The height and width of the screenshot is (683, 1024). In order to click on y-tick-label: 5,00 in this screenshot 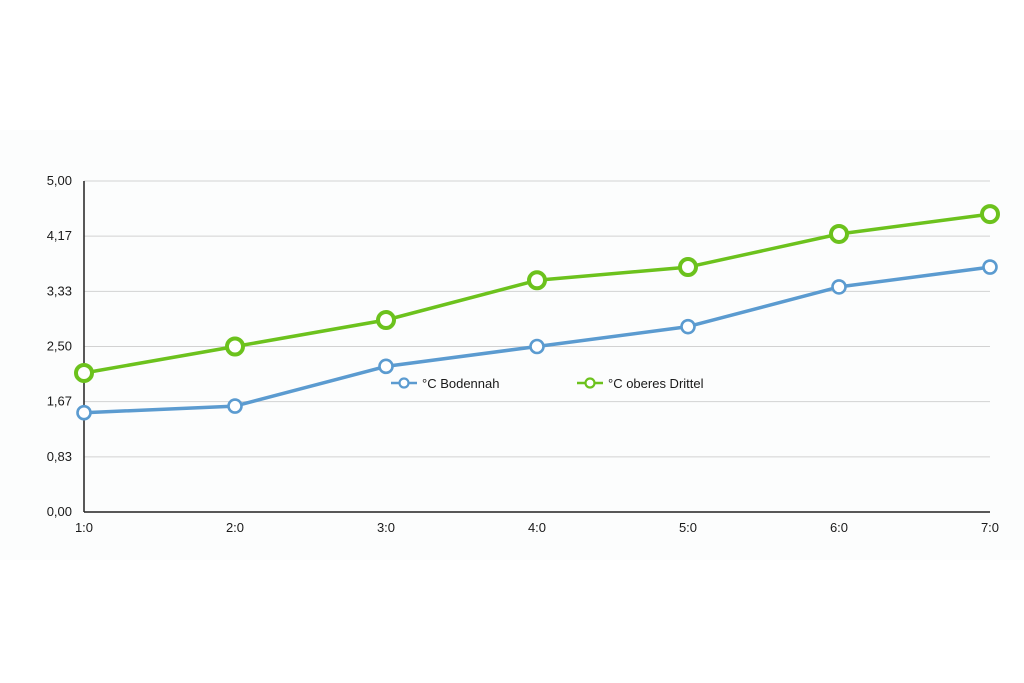, I will do `click(59, 180)`.